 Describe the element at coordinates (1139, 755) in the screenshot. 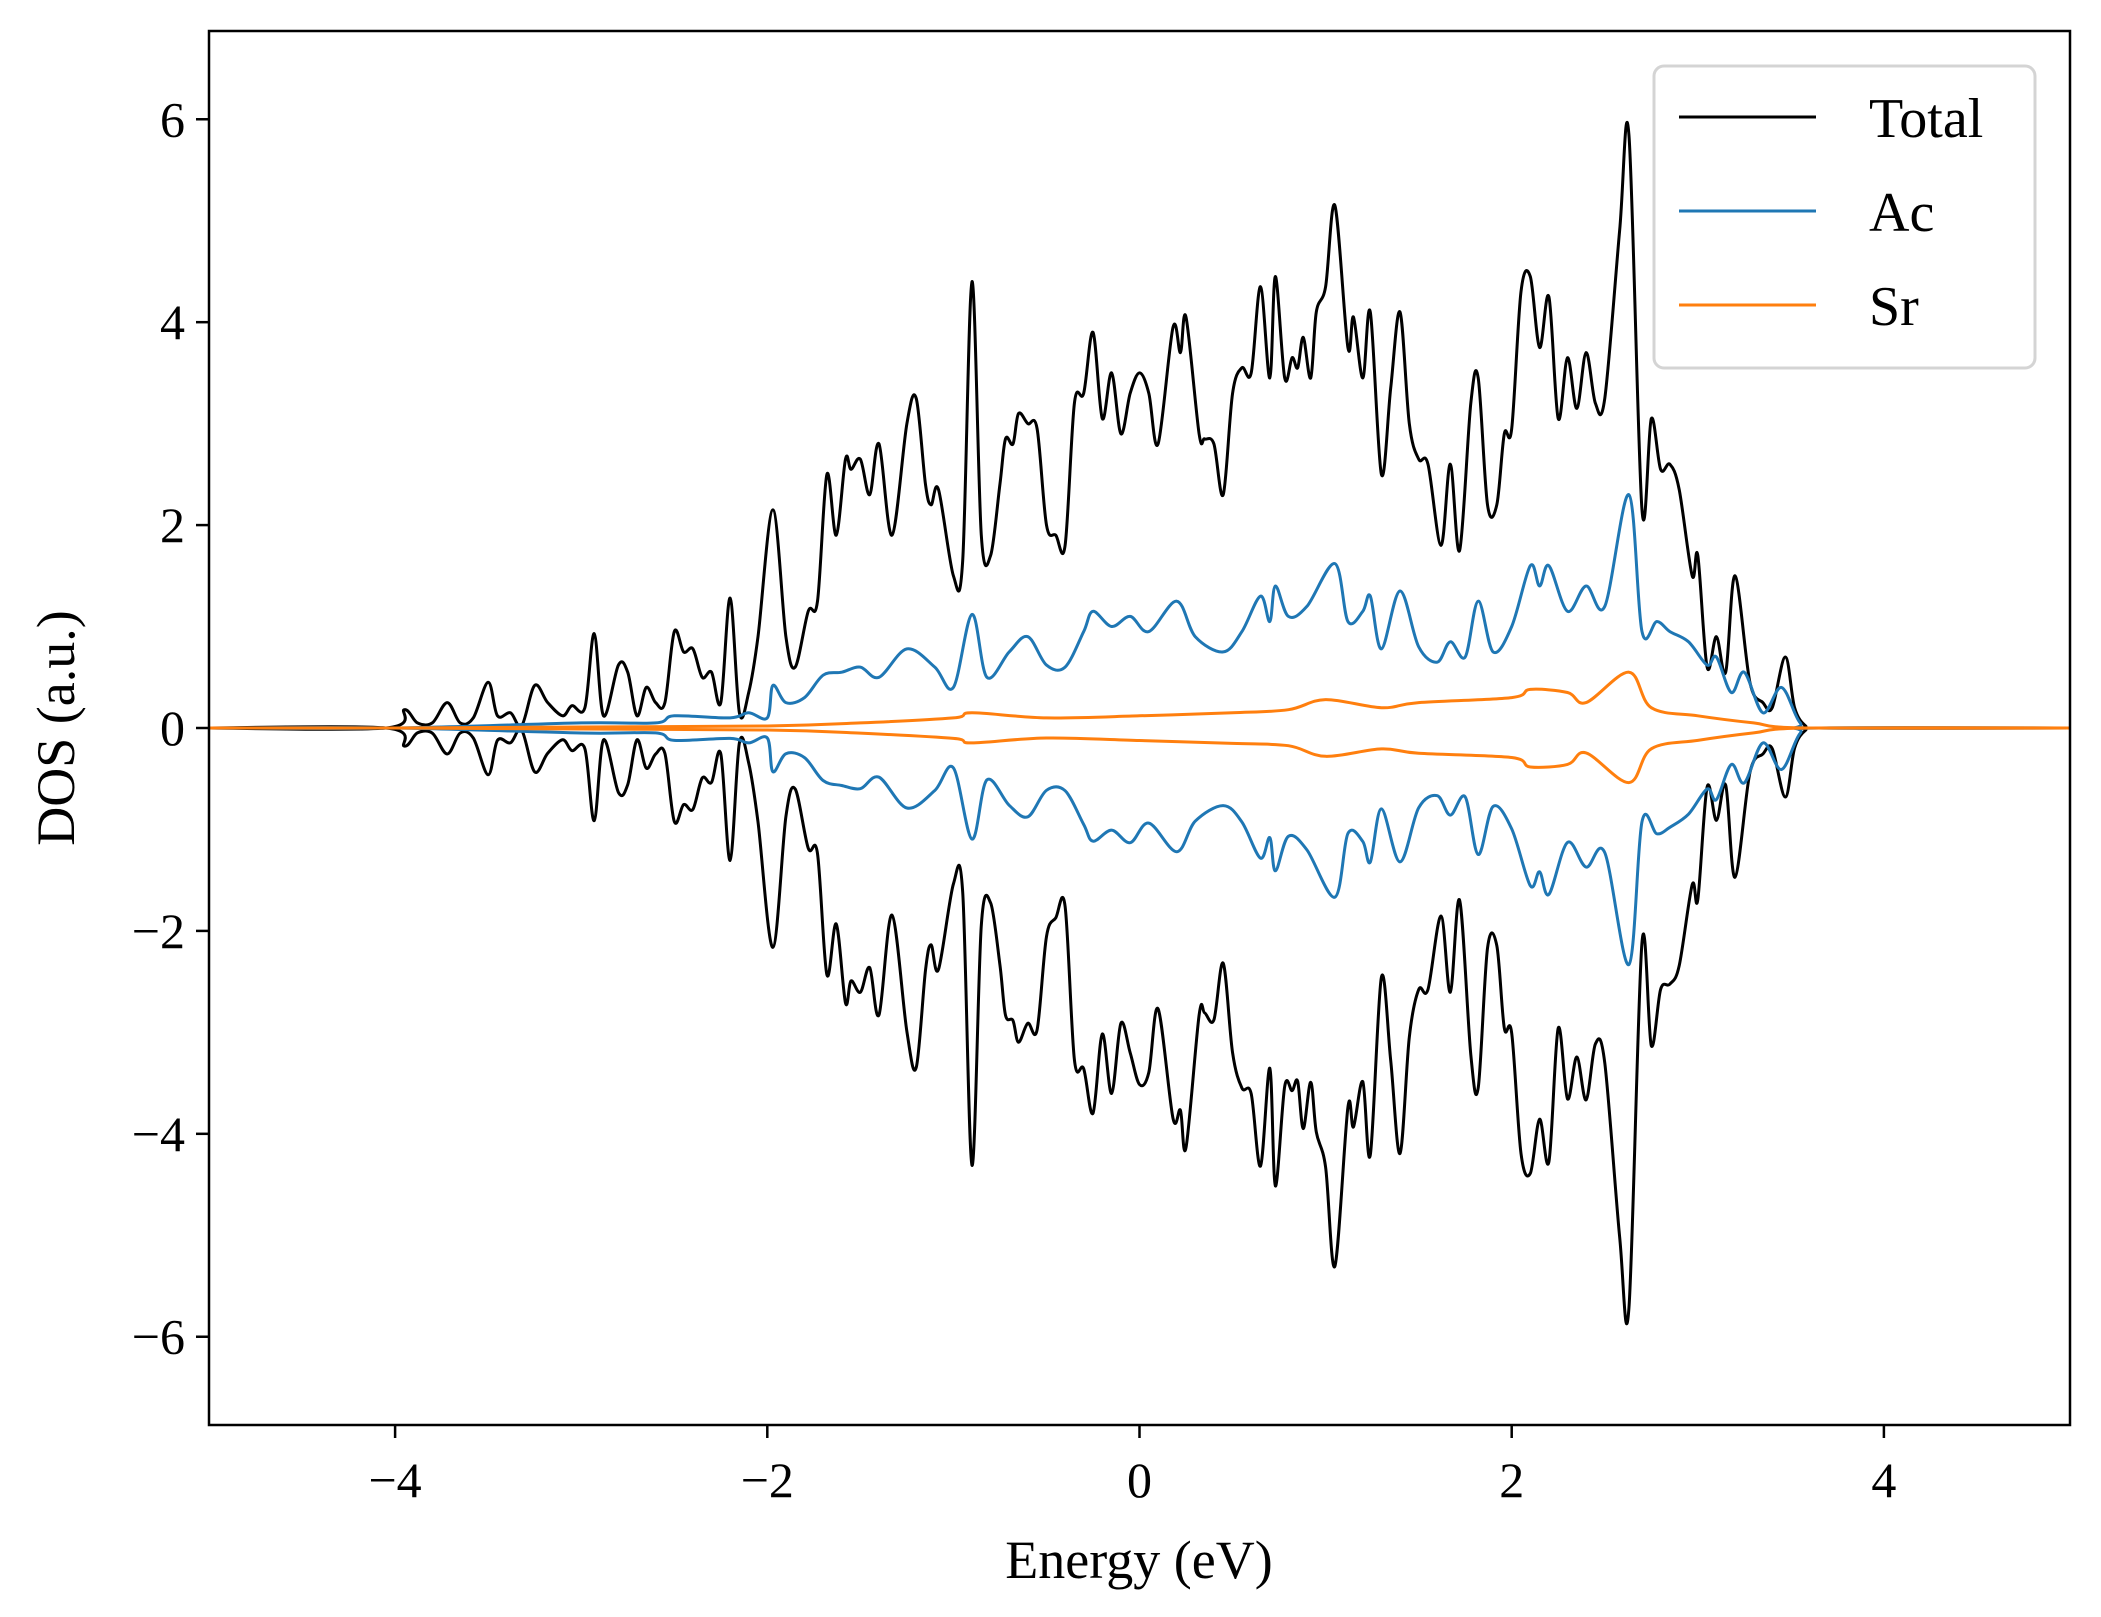

I see `series-sr-spin-down-line` at that location.